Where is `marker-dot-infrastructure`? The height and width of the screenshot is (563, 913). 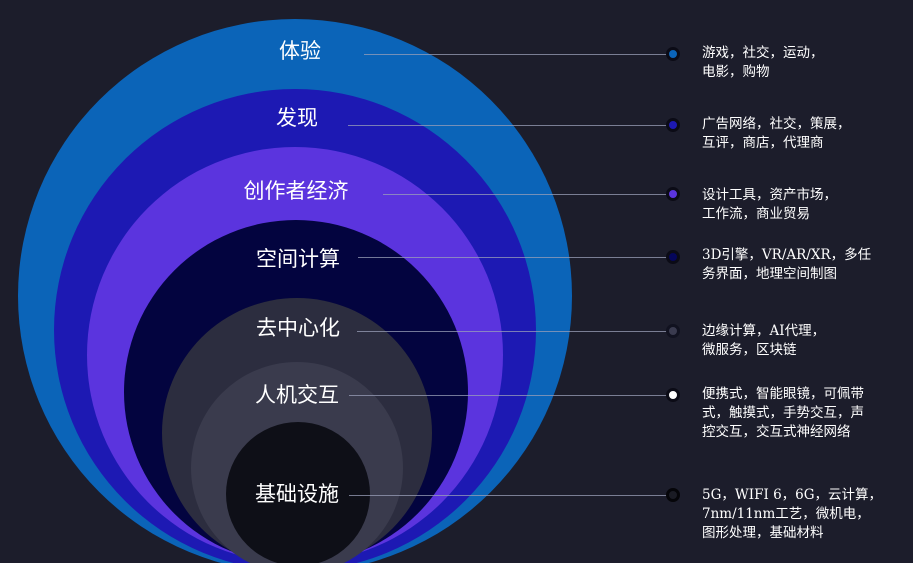
marker-dot-infrastructure is located at coordinates (673, 495).